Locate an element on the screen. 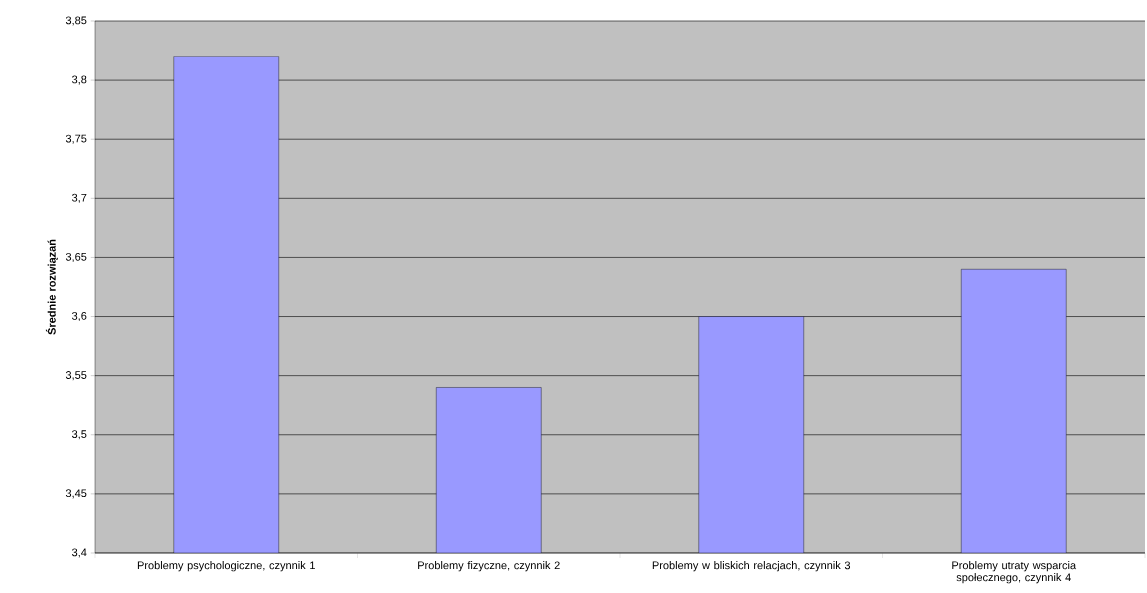  y-axis-title: Średnie rozwiązań is located at coordinates (51, 287).